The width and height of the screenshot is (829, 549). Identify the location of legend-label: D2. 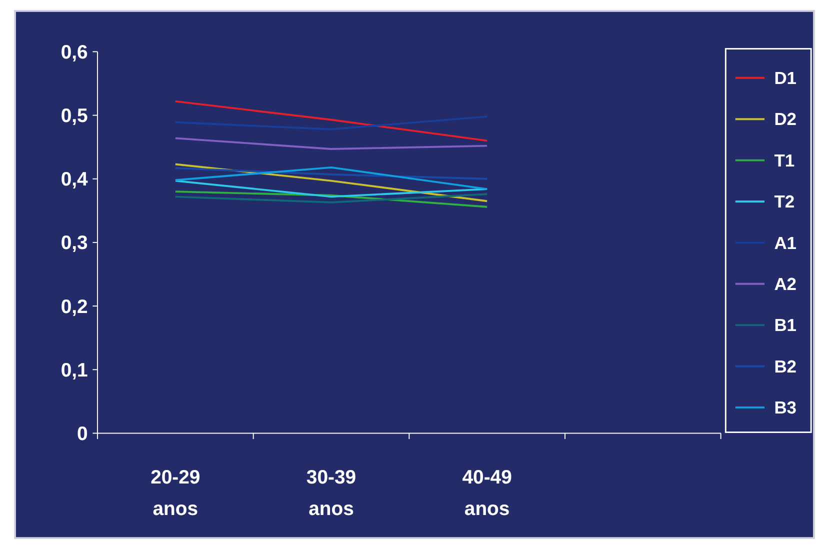
(785, 119).